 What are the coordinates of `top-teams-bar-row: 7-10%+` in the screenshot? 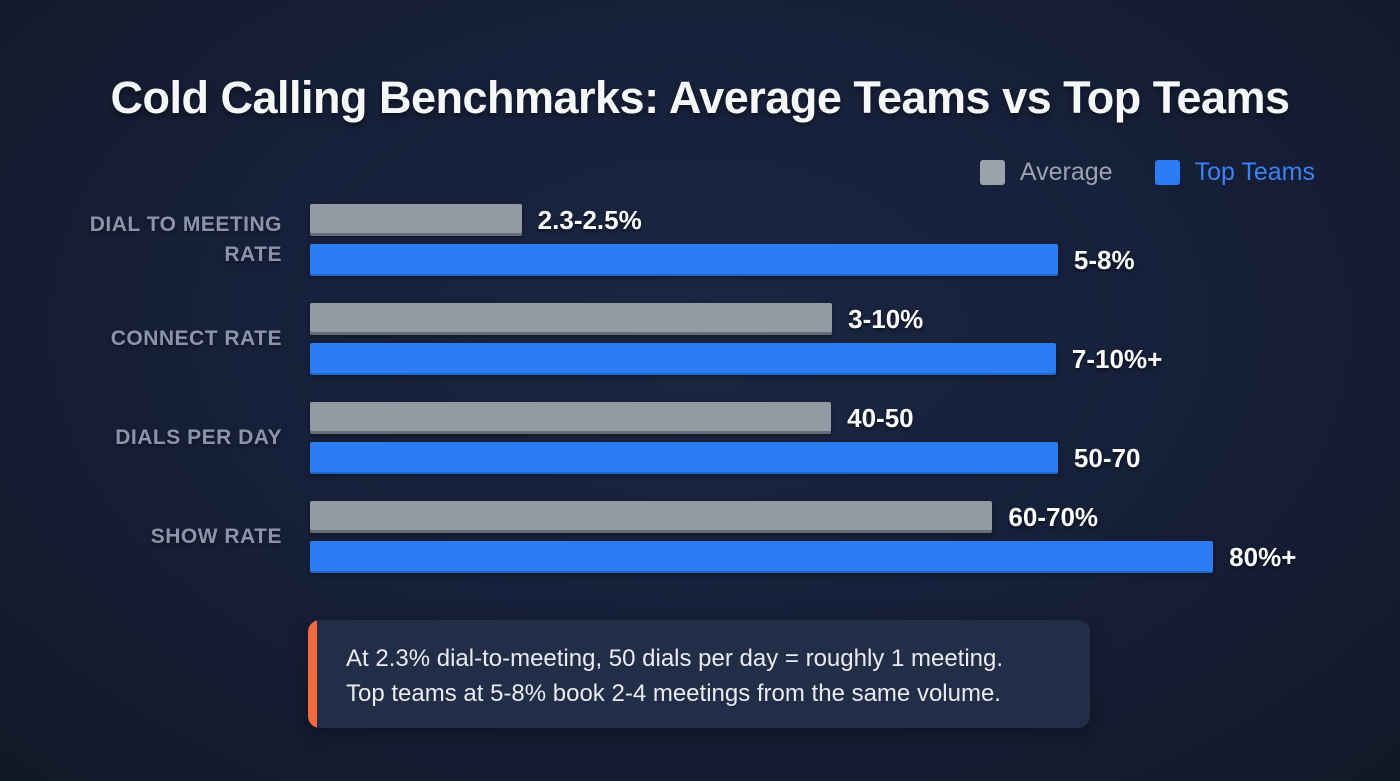 It's located at (814, 359).